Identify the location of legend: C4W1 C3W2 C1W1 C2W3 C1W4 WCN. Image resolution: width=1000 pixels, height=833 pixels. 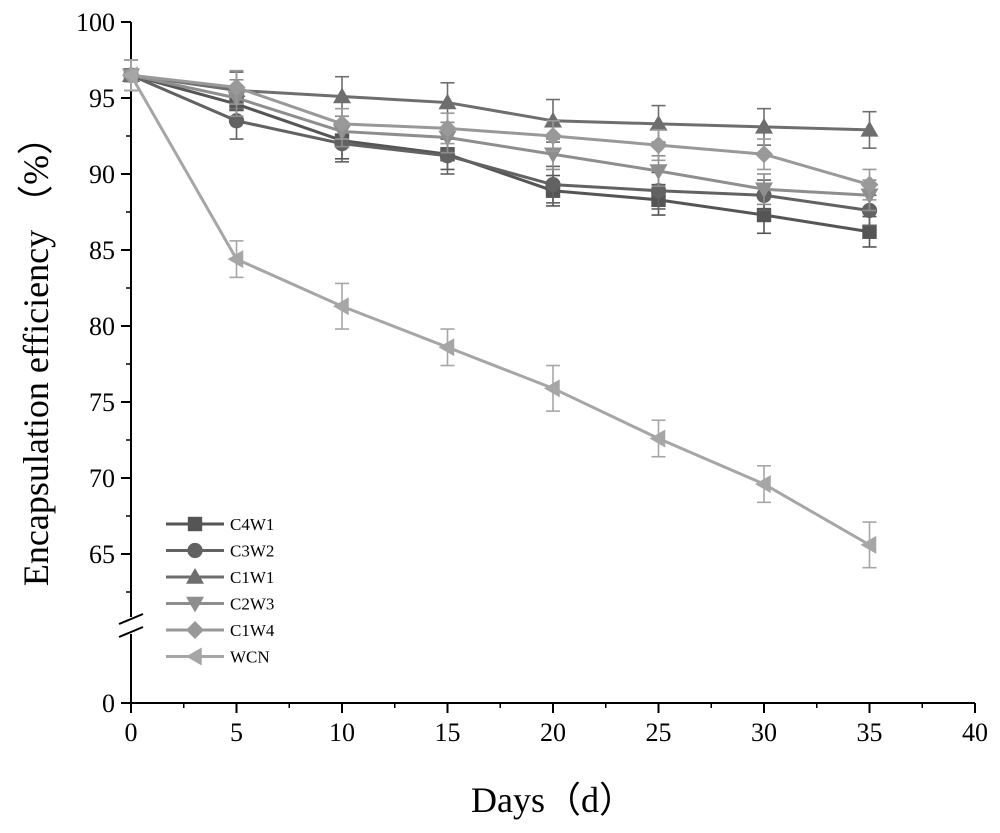
(220, 591).